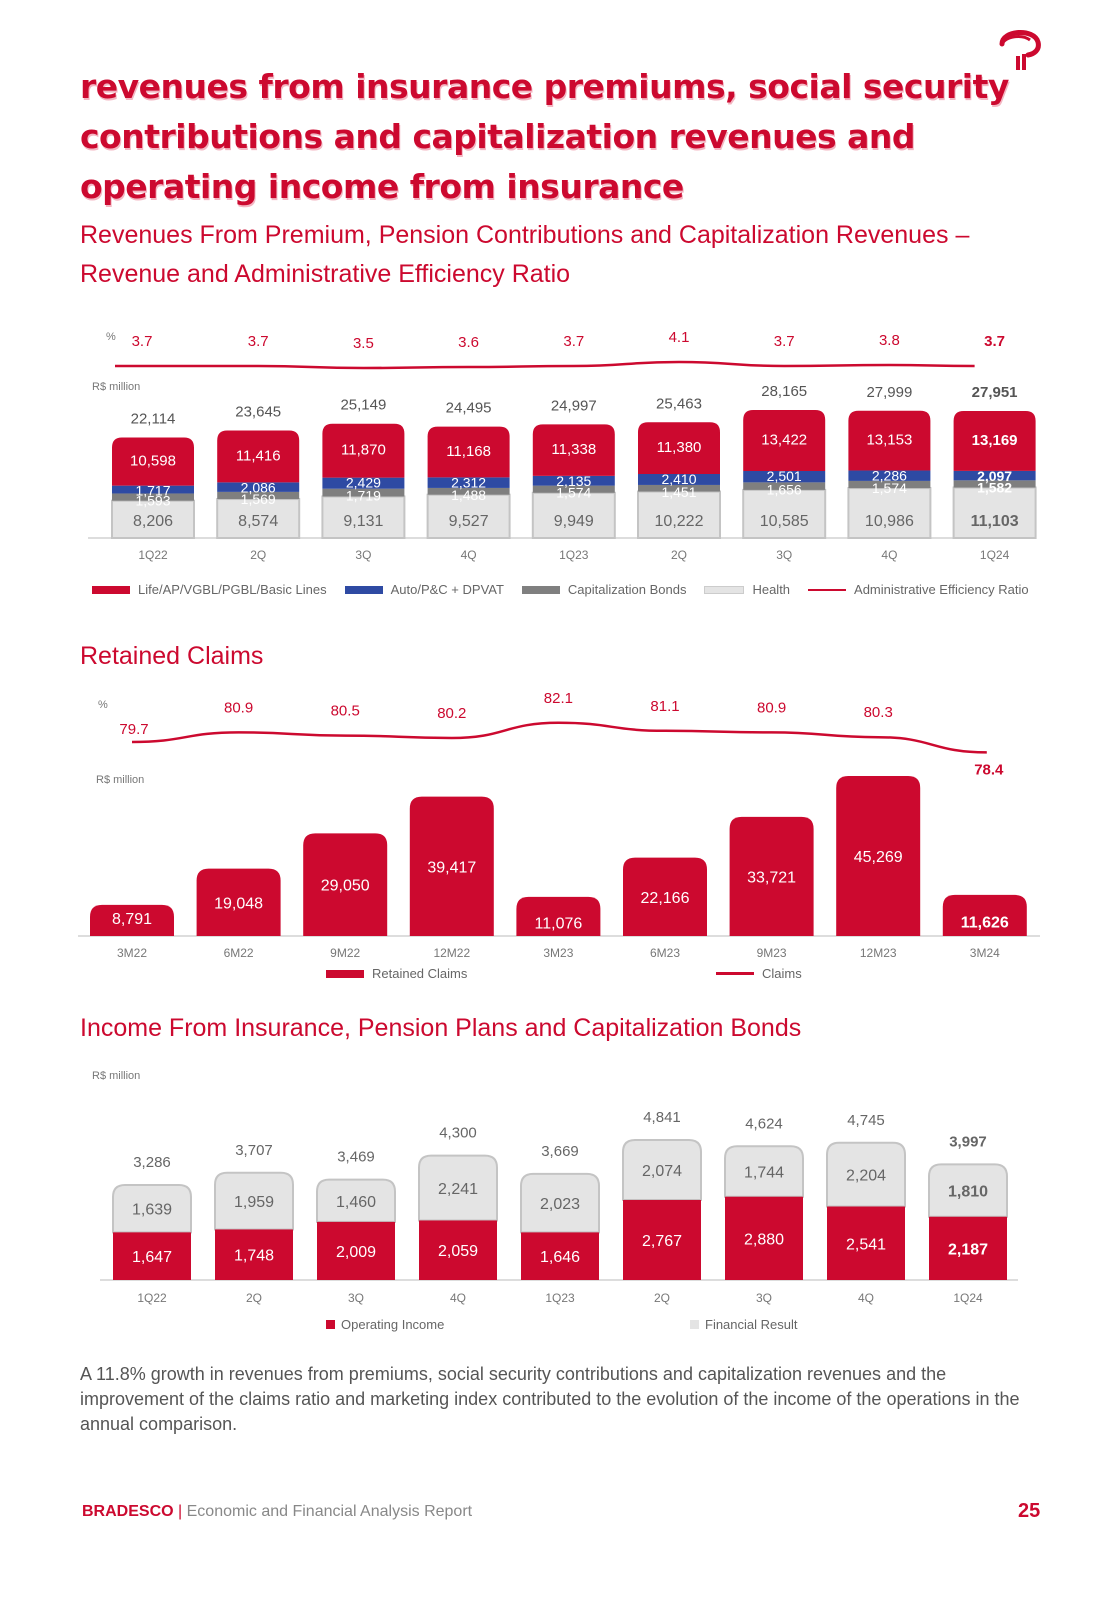 The width and height of the screenshot is (1104, 1602). Describe the element at coordinates (153, 461) in the screenshot. I see `data-label-life: 10,598` at that location.